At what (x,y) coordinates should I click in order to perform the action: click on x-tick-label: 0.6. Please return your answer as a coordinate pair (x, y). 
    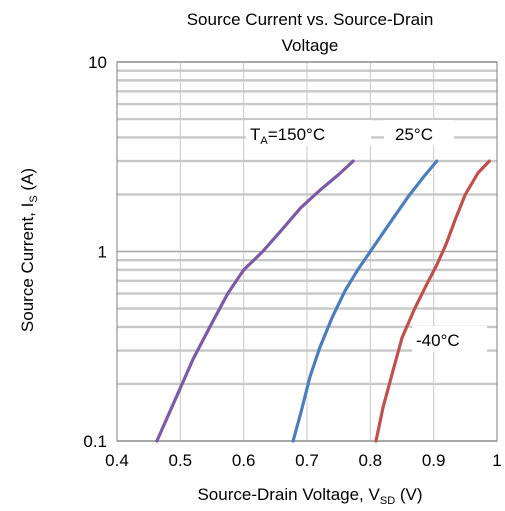
    Looking at the image, I should click on (244, 460).